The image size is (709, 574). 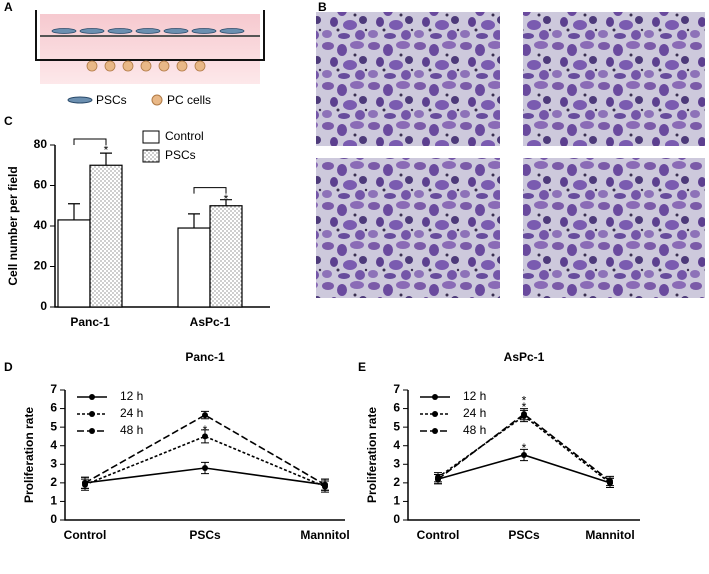 What do you see at coordinates (41, 144) in the screenshot?
I see `y-tick-label: 80` at bounding box center [41, 144].